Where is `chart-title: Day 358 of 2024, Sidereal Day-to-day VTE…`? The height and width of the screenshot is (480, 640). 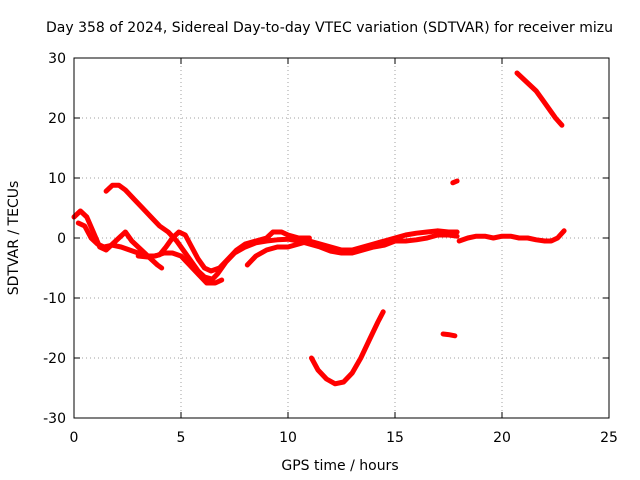
chart-title: Day 358 of 2024, Sidereal Day-to-day VTE… is located at coordinates (329, 28).